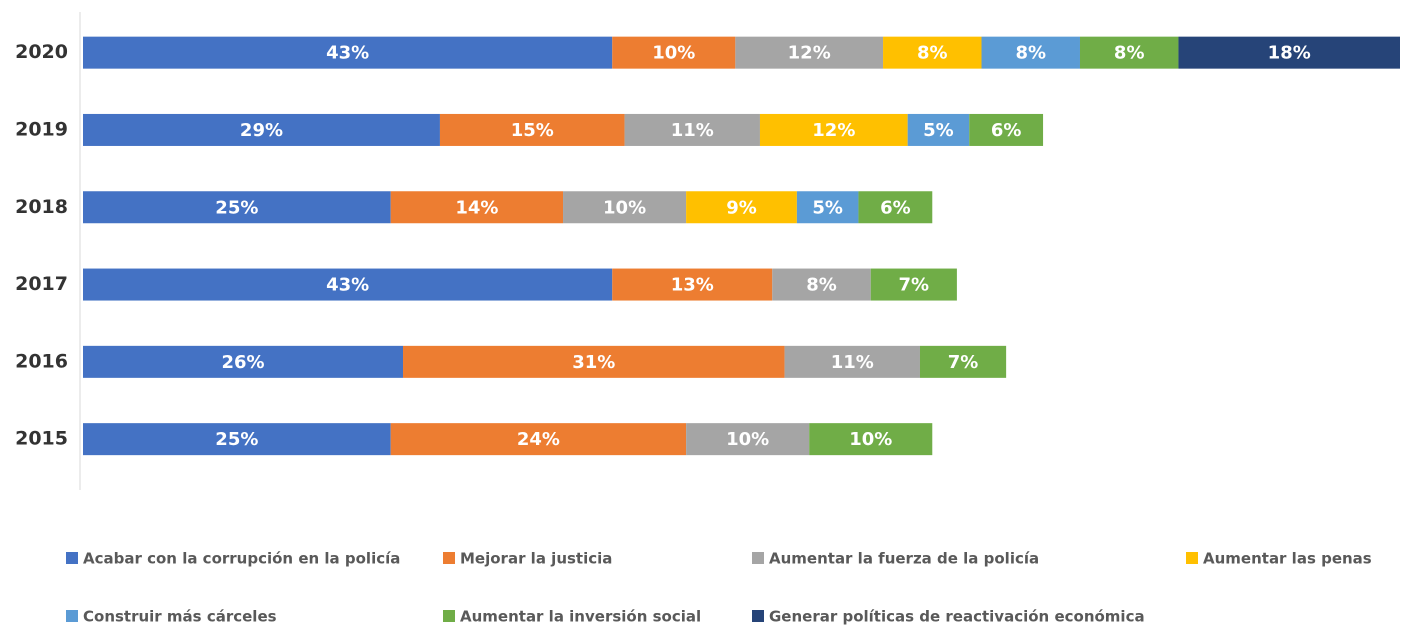 The width and height of the screenshot is (1410, 625). Describe the element at coordinates (1287, 559) in the screenshot. I see `legend-label: Aumentar las penas` at that location.